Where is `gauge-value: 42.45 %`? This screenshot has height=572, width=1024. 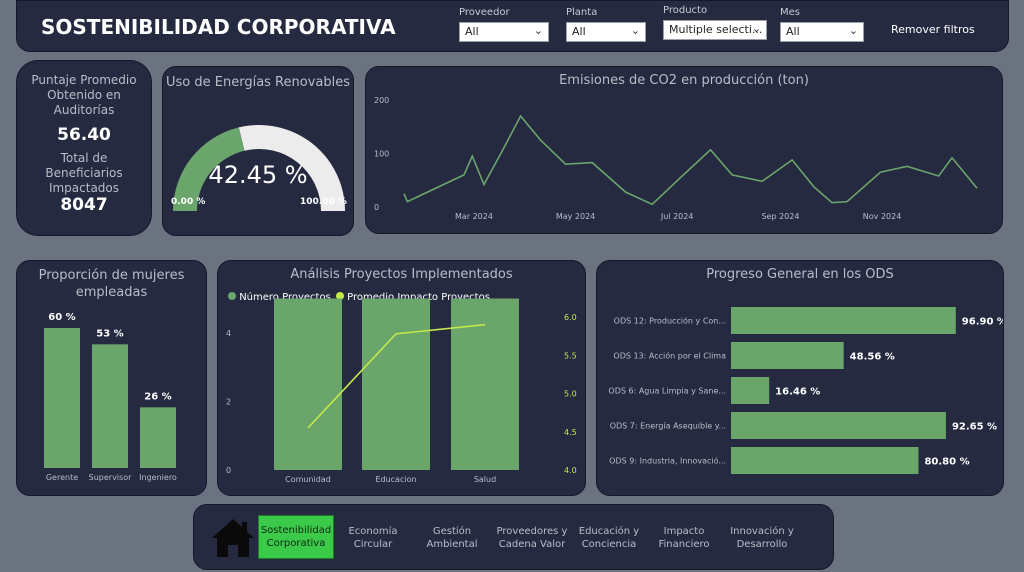 gauge-value: 42.45 % is located at coordinates (258, 175).